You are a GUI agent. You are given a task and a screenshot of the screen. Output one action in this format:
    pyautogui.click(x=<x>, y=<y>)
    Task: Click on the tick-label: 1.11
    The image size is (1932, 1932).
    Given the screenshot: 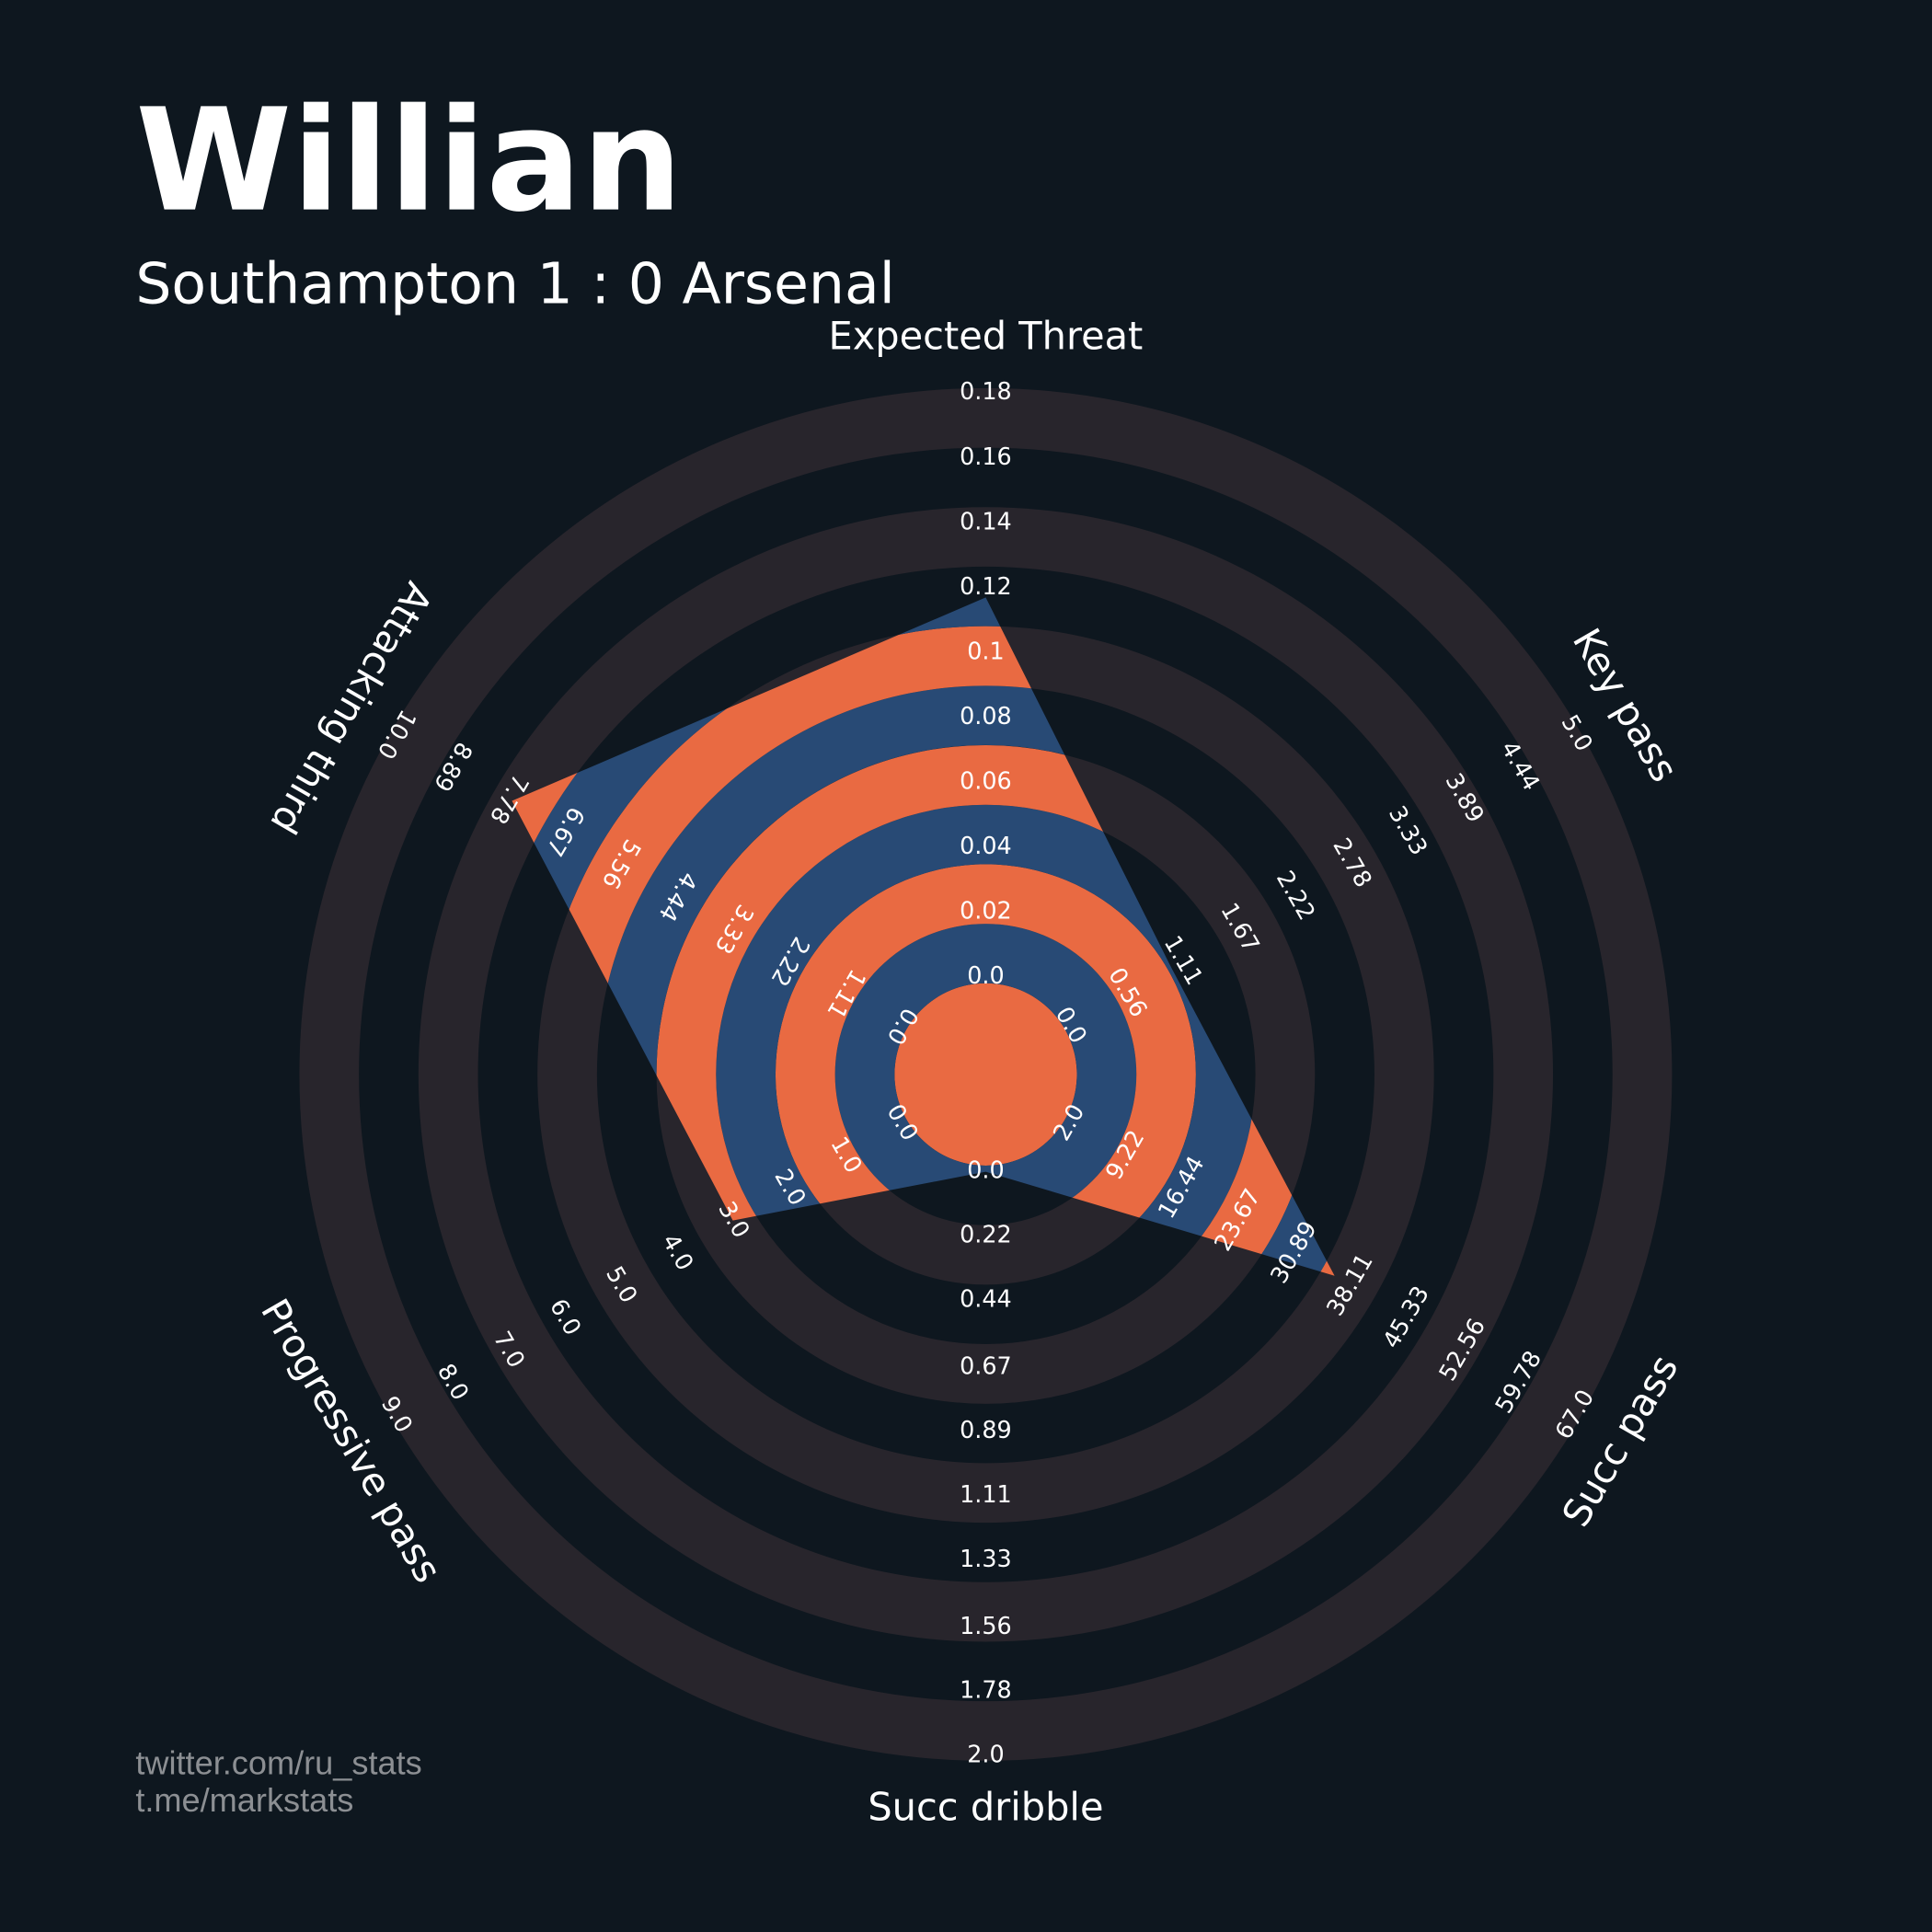 What is the action you would take?
    pyautogui.click(x=986, y=1494)
    